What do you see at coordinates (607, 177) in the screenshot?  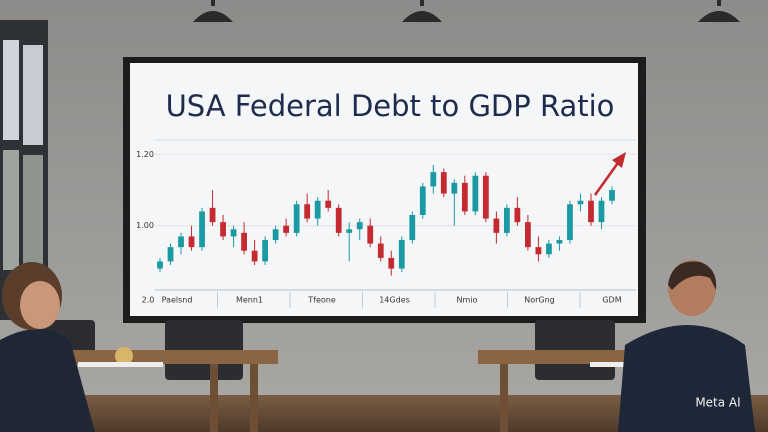 I see `trend-arrow` at bounding box center [607, 177].